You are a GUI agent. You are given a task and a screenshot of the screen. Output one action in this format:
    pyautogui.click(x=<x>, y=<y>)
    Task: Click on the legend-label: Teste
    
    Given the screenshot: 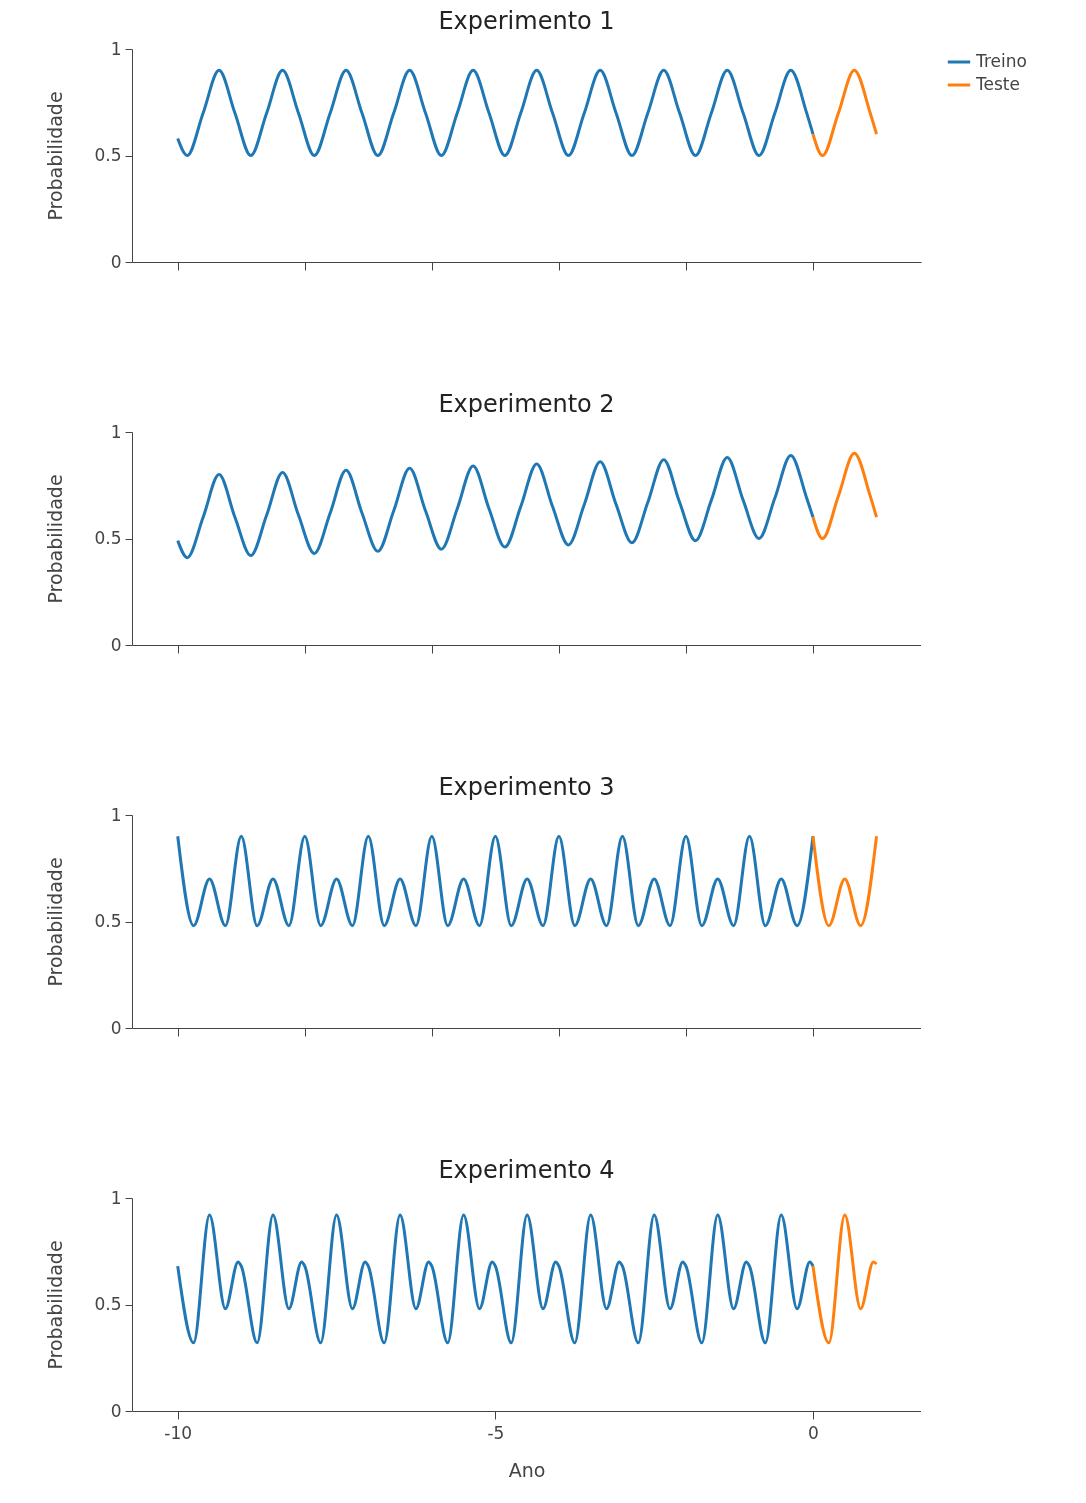 What is the action you would take?
    pyautogui.click(x=997, y=84)
    